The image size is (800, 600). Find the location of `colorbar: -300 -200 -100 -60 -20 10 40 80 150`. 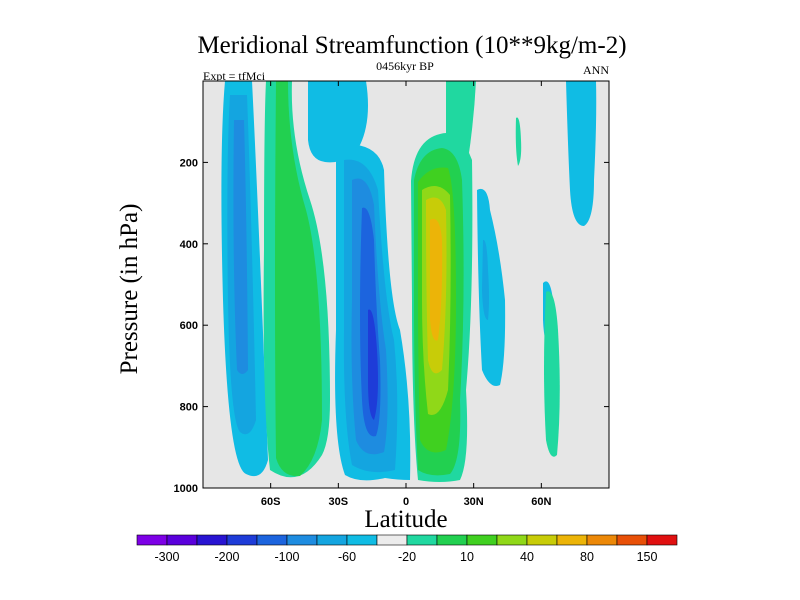

colorbar: -300 -200 -100 -60 -20 10 40 80 150 is located at coordinates (407, 549).